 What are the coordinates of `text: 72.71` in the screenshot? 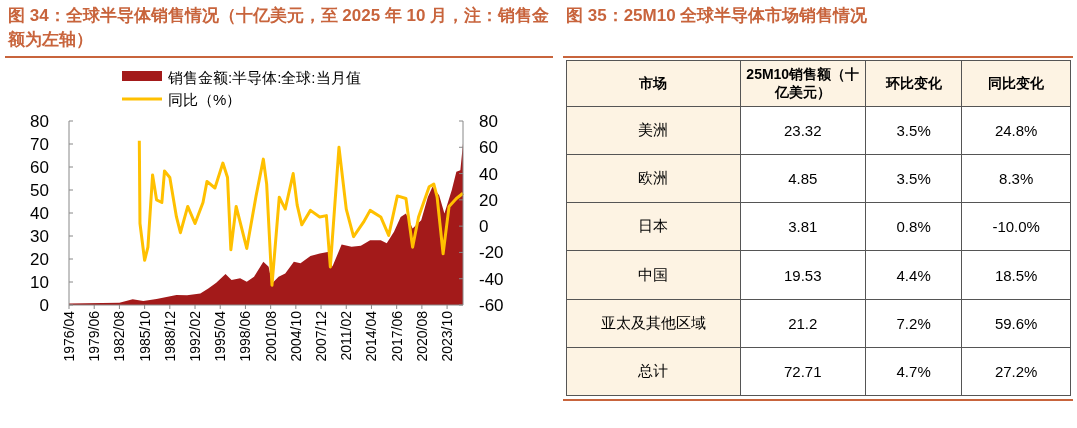 It's located at (802, 371).